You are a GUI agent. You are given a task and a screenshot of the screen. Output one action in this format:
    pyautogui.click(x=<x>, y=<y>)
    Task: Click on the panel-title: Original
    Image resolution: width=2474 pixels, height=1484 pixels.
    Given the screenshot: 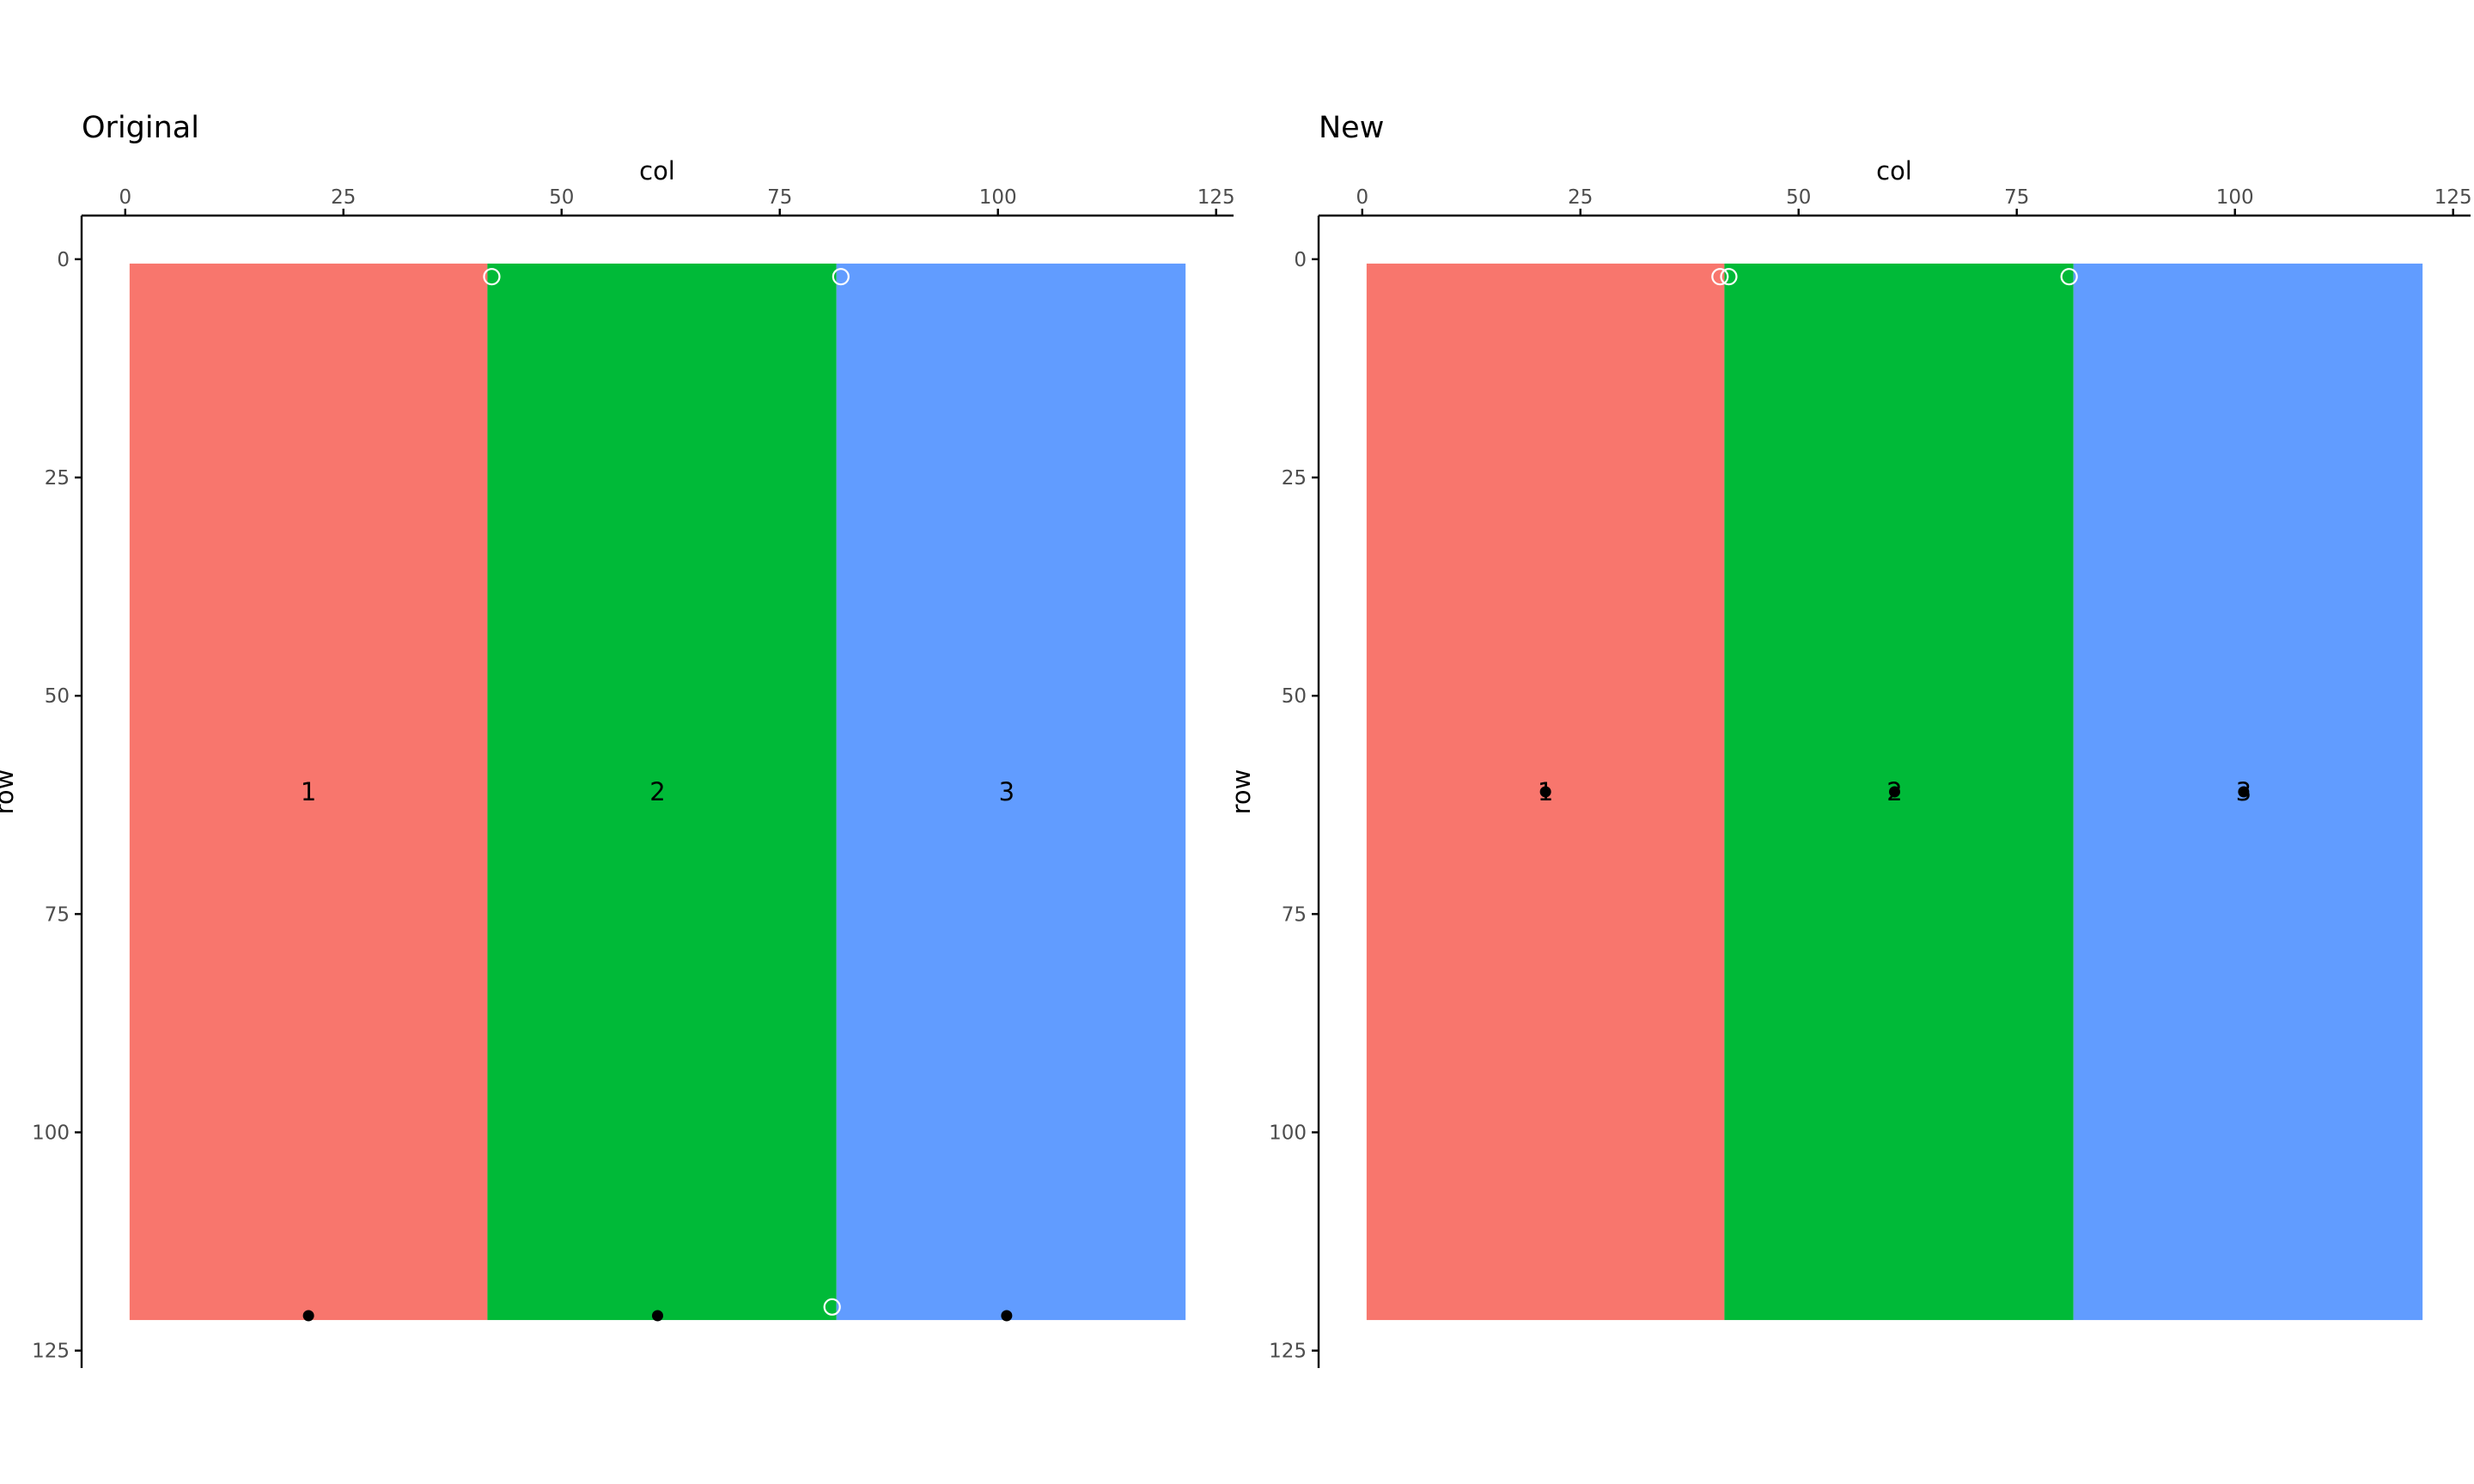 What is the action you would take?
    pyautogui.click(x=140, y=128)
    